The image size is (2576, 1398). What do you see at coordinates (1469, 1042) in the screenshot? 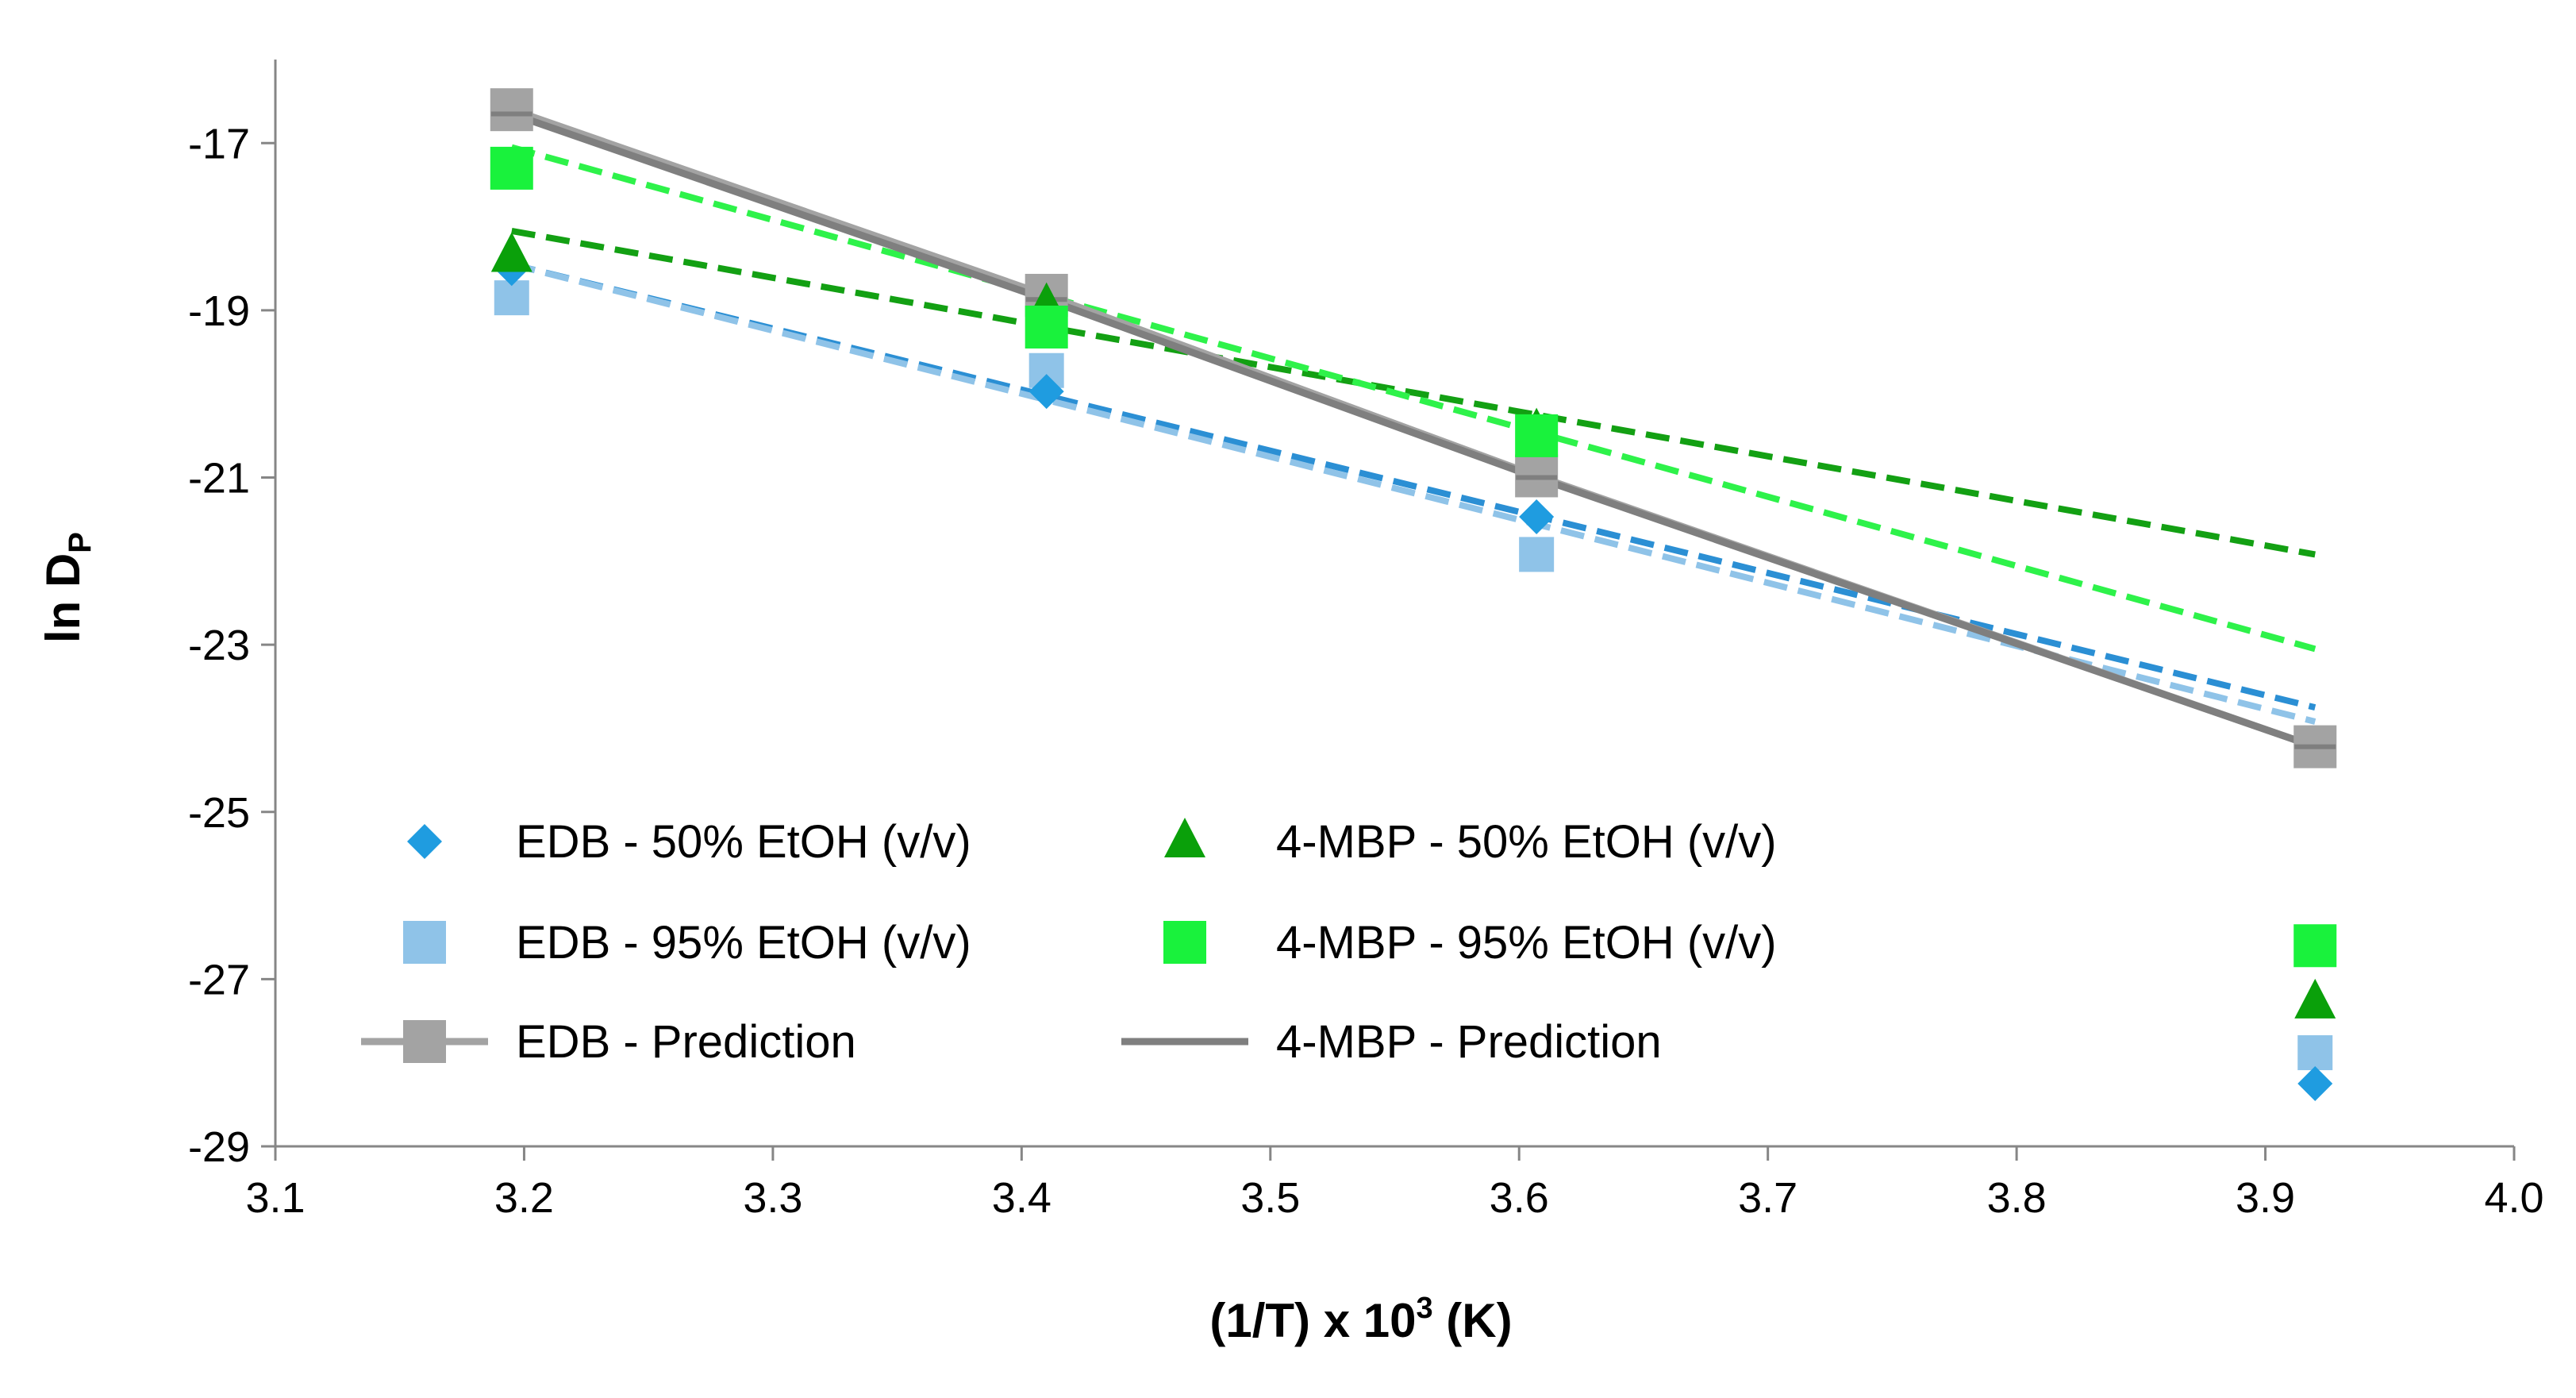
I see `legend-label: 4-MBP - Prediction` at bounding box center [1469, 1042].